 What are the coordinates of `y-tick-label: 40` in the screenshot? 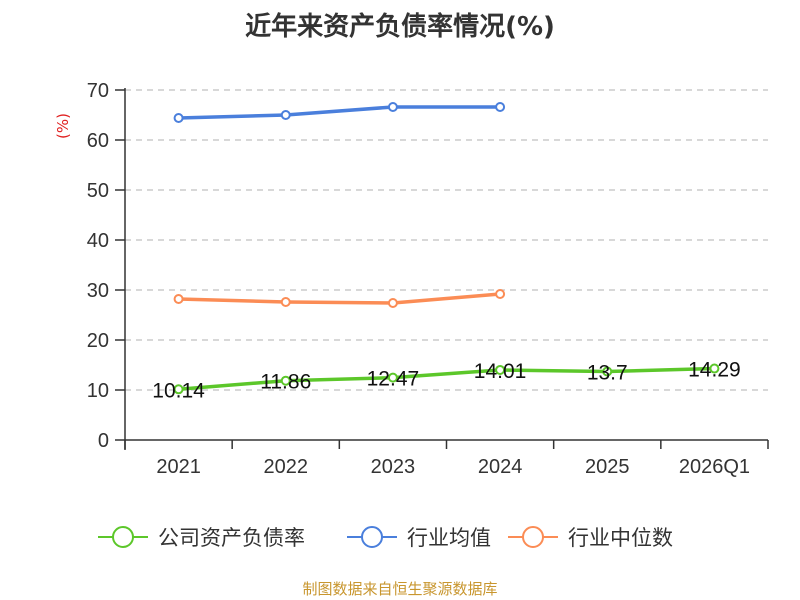 It's located at (98, 241).